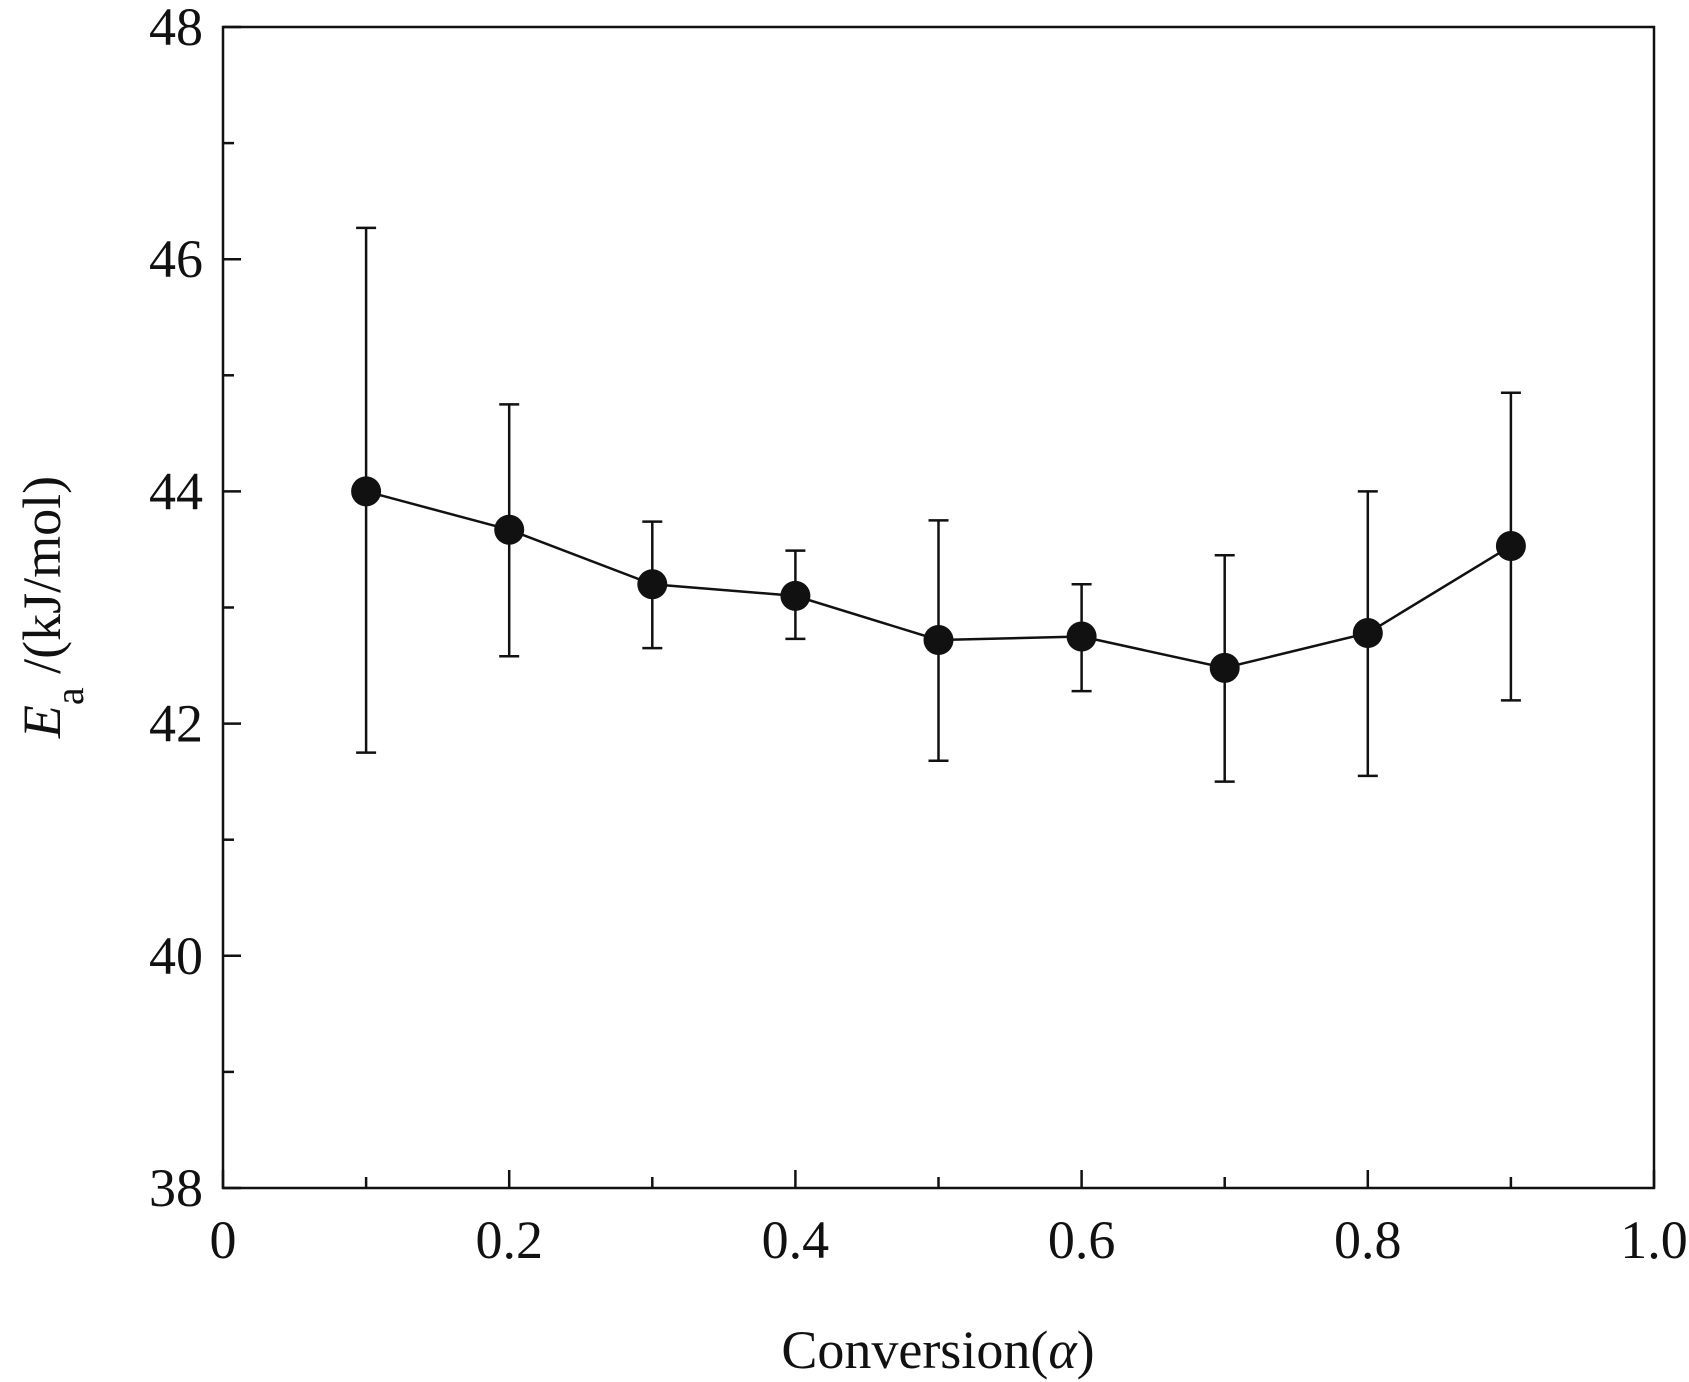  I want to click on x-axis-title: Conversion(α), so click(937, 1350).